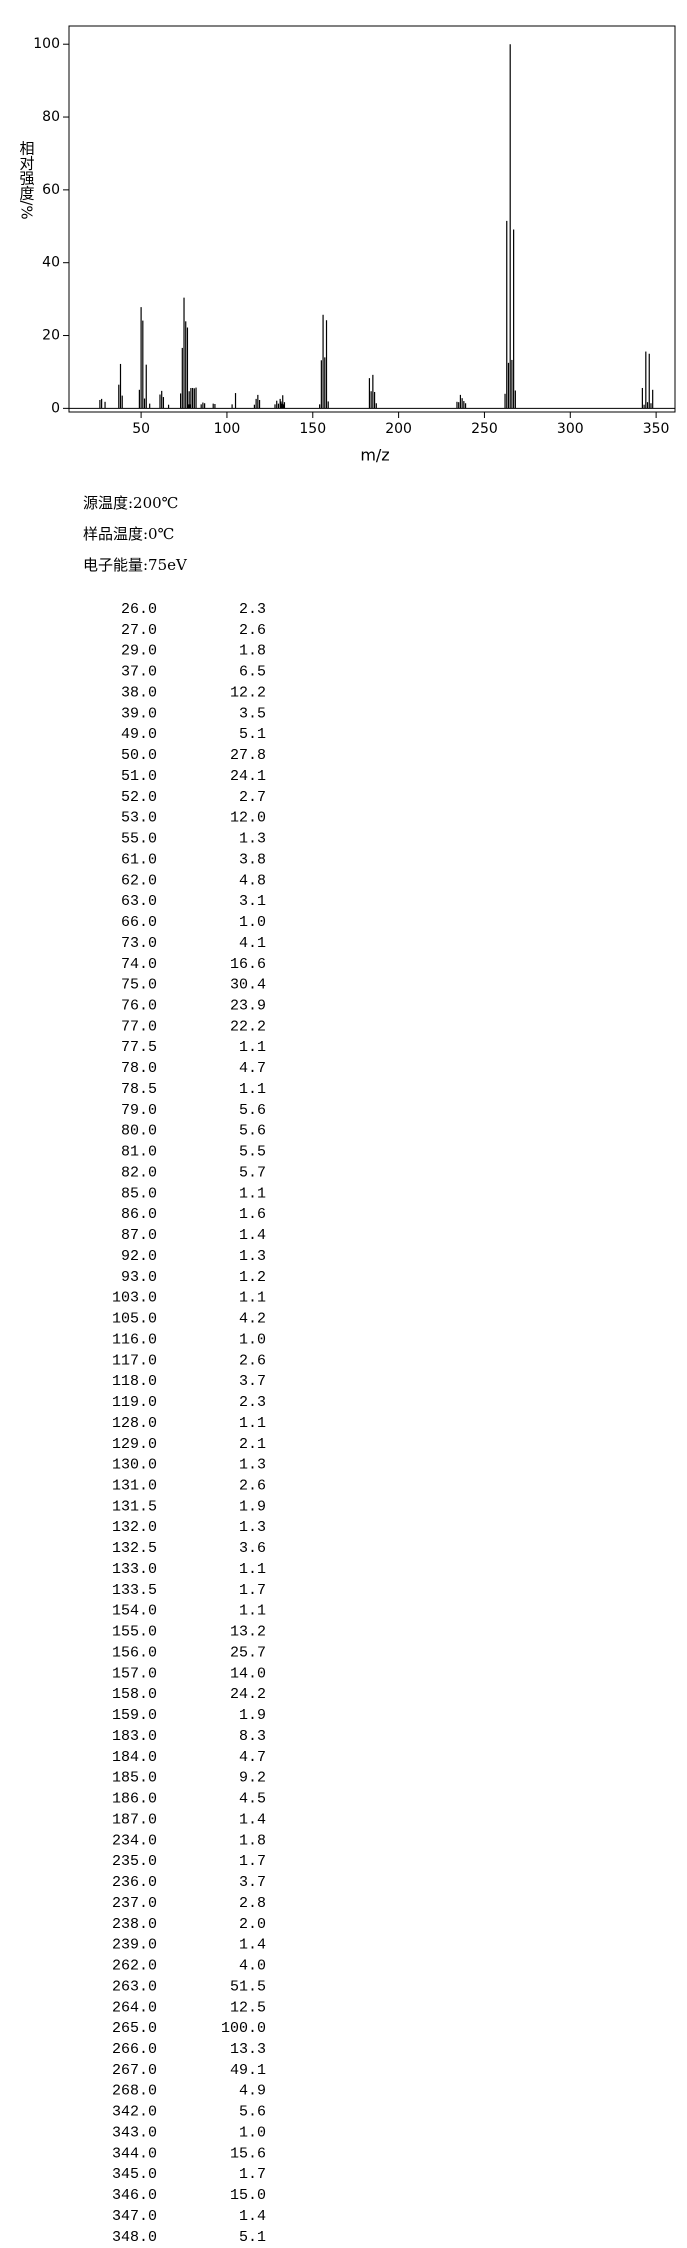 This screenshot has height=2248, width=687. I want to click on mz-cell: 267.0, so click(134, 2070).